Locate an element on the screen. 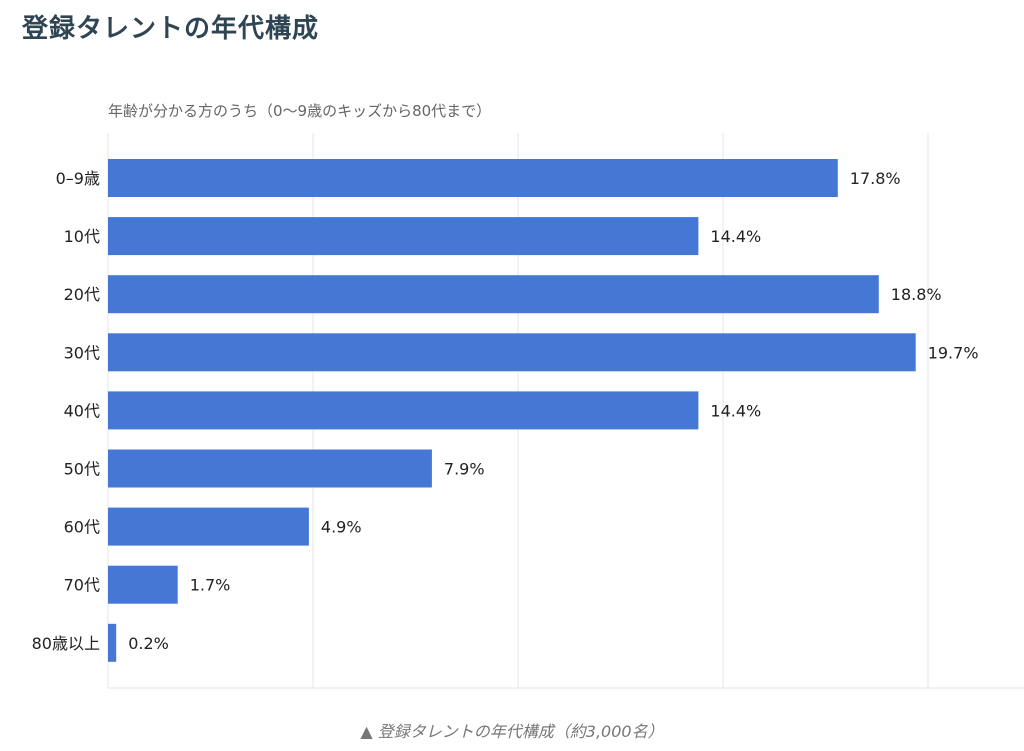  category-label: 20代 is located at coordinates (82, 294).